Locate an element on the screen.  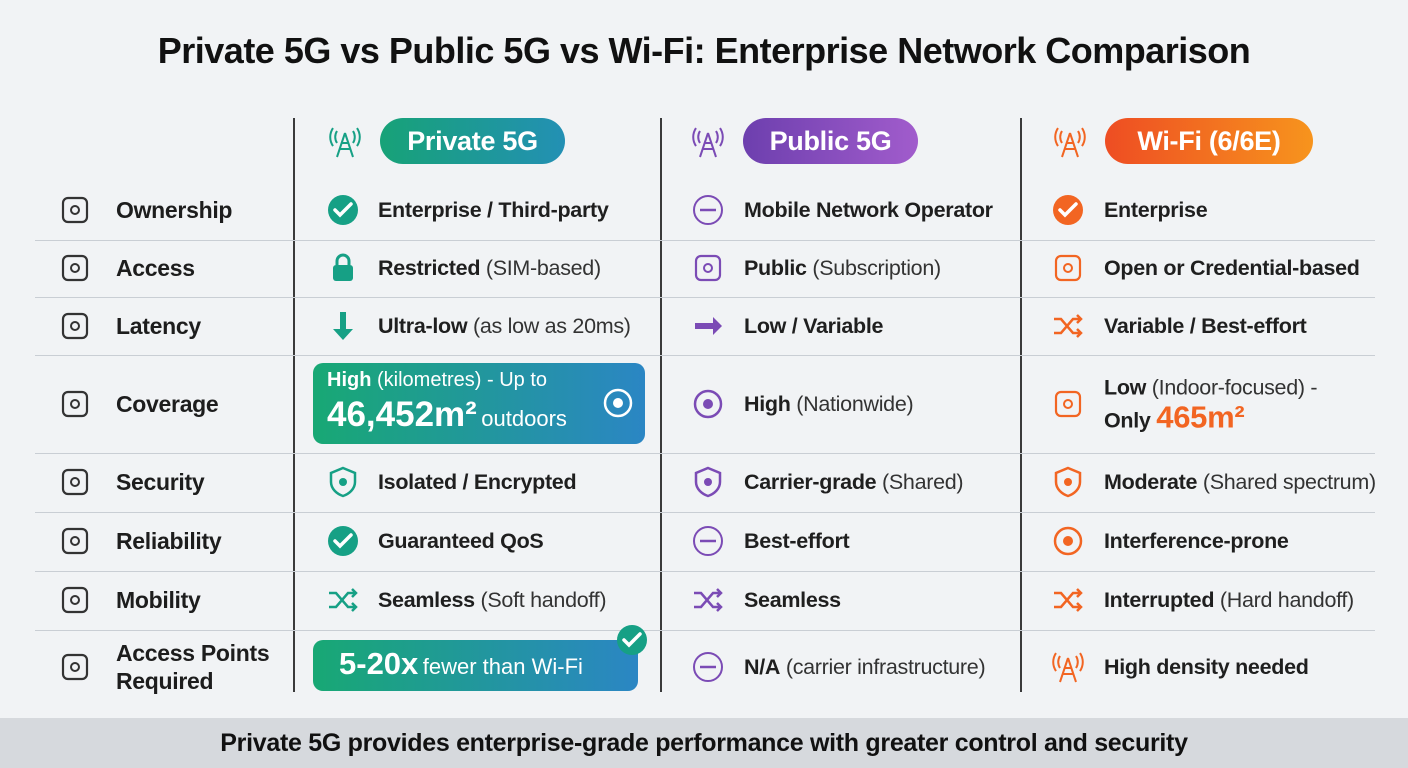
cell-main: Interference-prone is located at coordinates (1196, 541).